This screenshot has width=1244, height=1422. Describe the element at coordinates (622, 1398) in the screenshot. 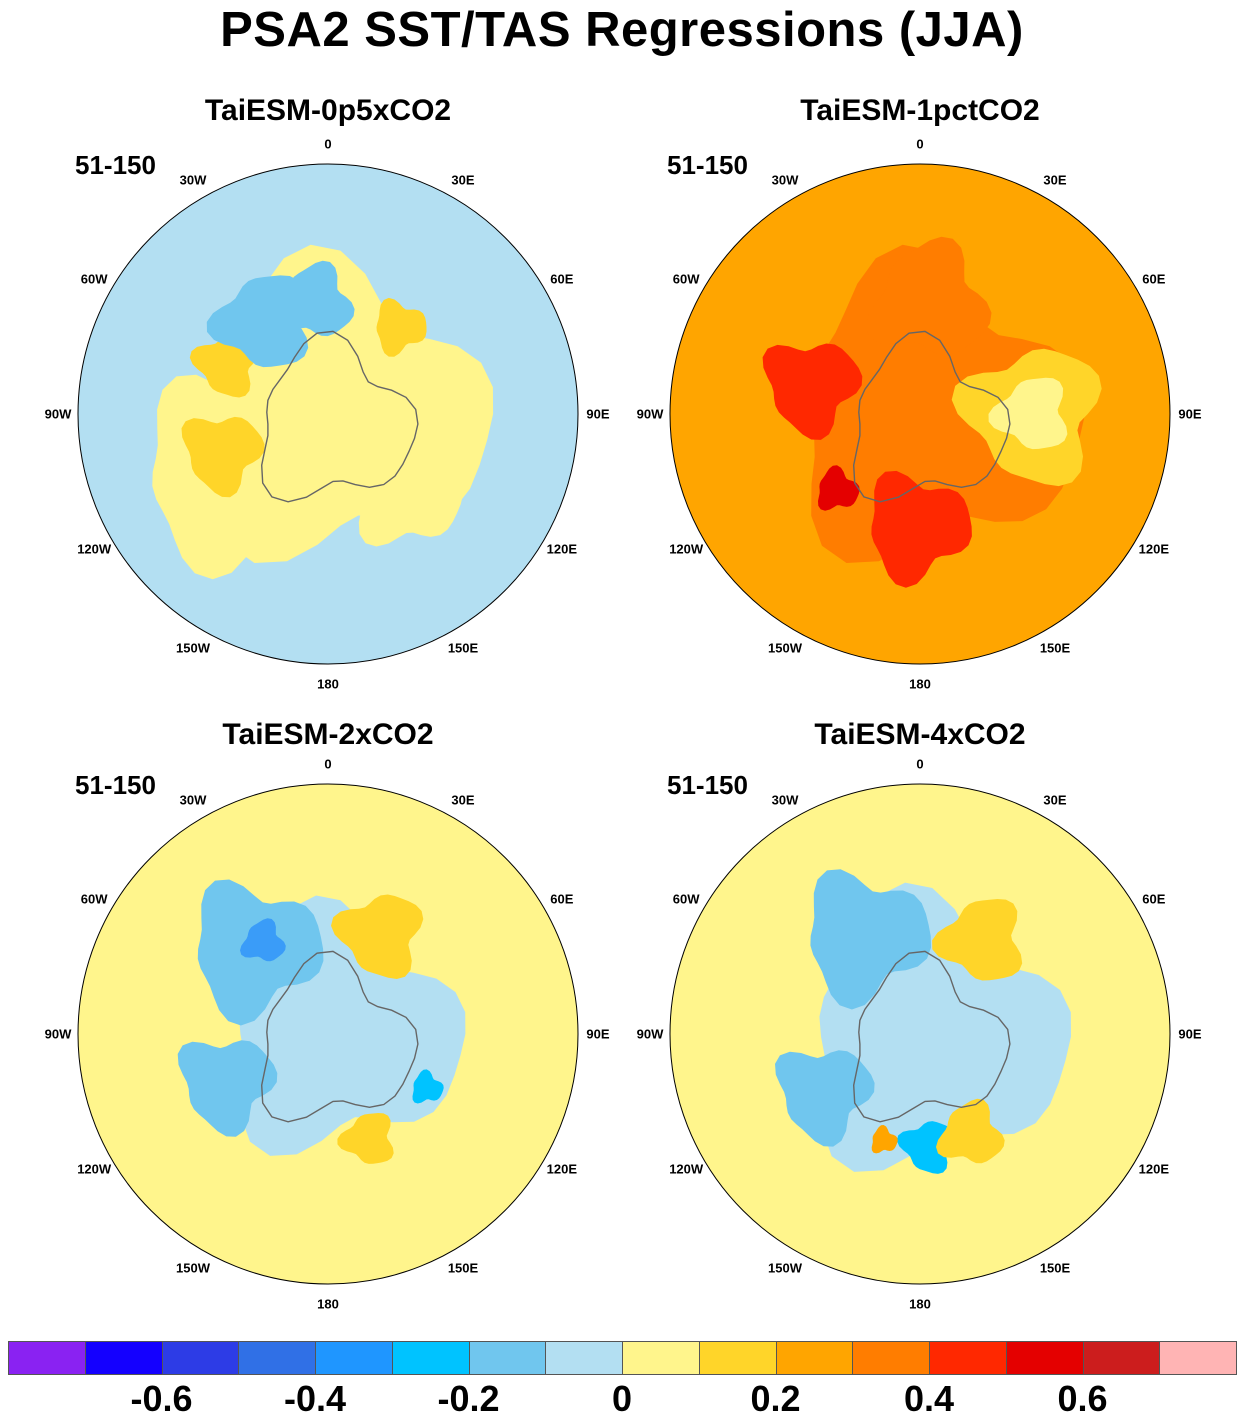

I see `colorbar-tick-label: 0` at that location.